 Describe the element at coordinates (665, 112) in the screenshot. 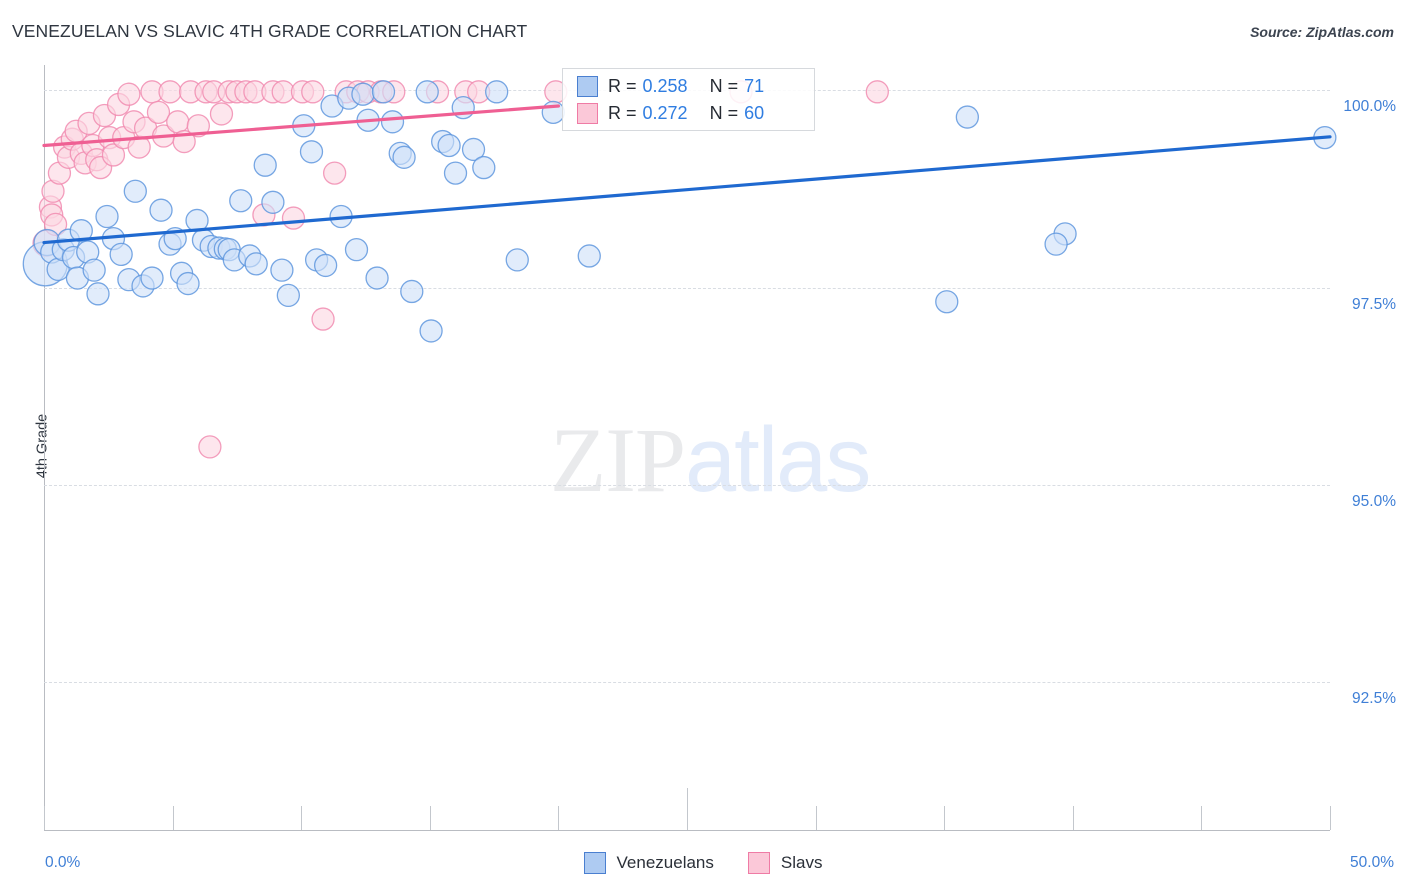

I see `stats-r-value-slavs: 0.272` at that location.